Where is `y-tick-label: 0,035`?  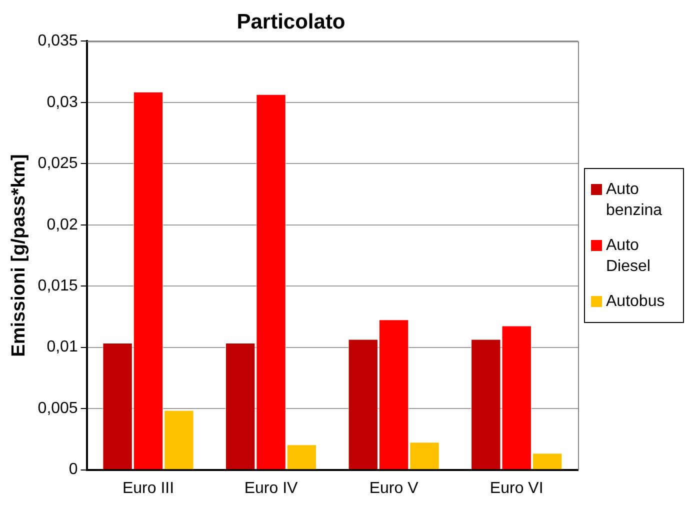 y-tick-label: 0,035 is located at coordinates (58, 41).